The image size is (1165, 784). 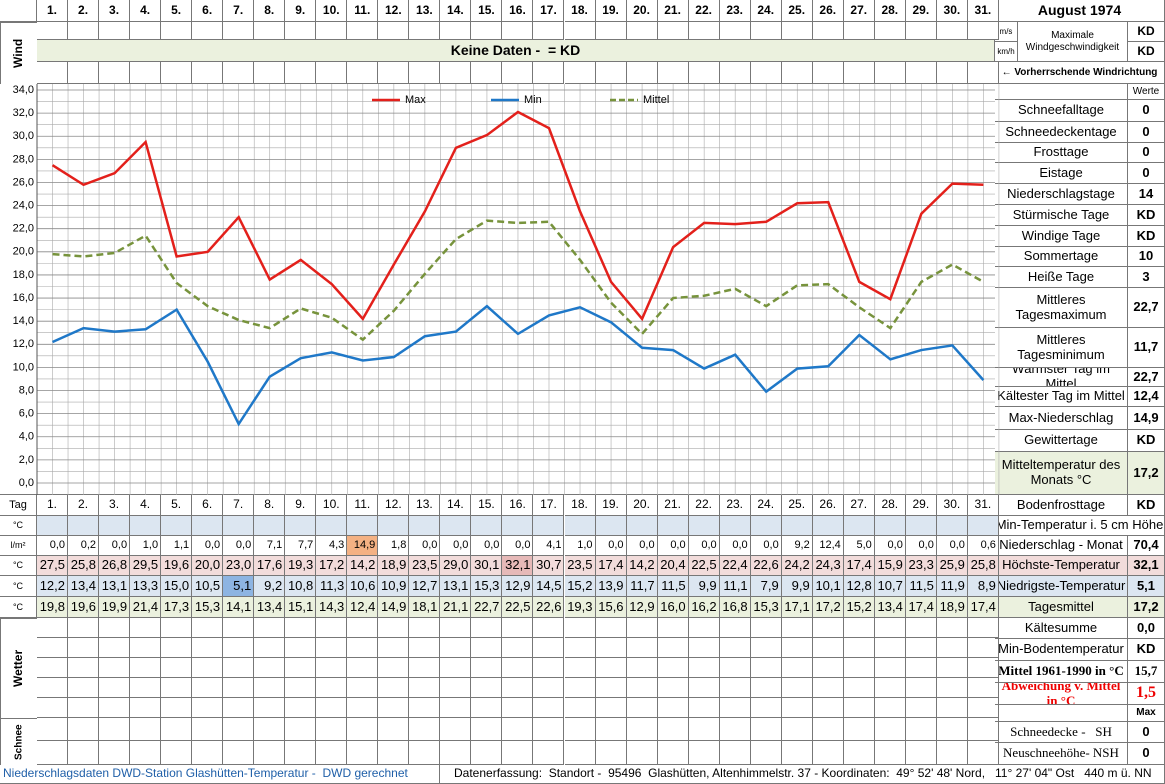 I want to click on table-value: 17,1, so click(x=797, y=607).